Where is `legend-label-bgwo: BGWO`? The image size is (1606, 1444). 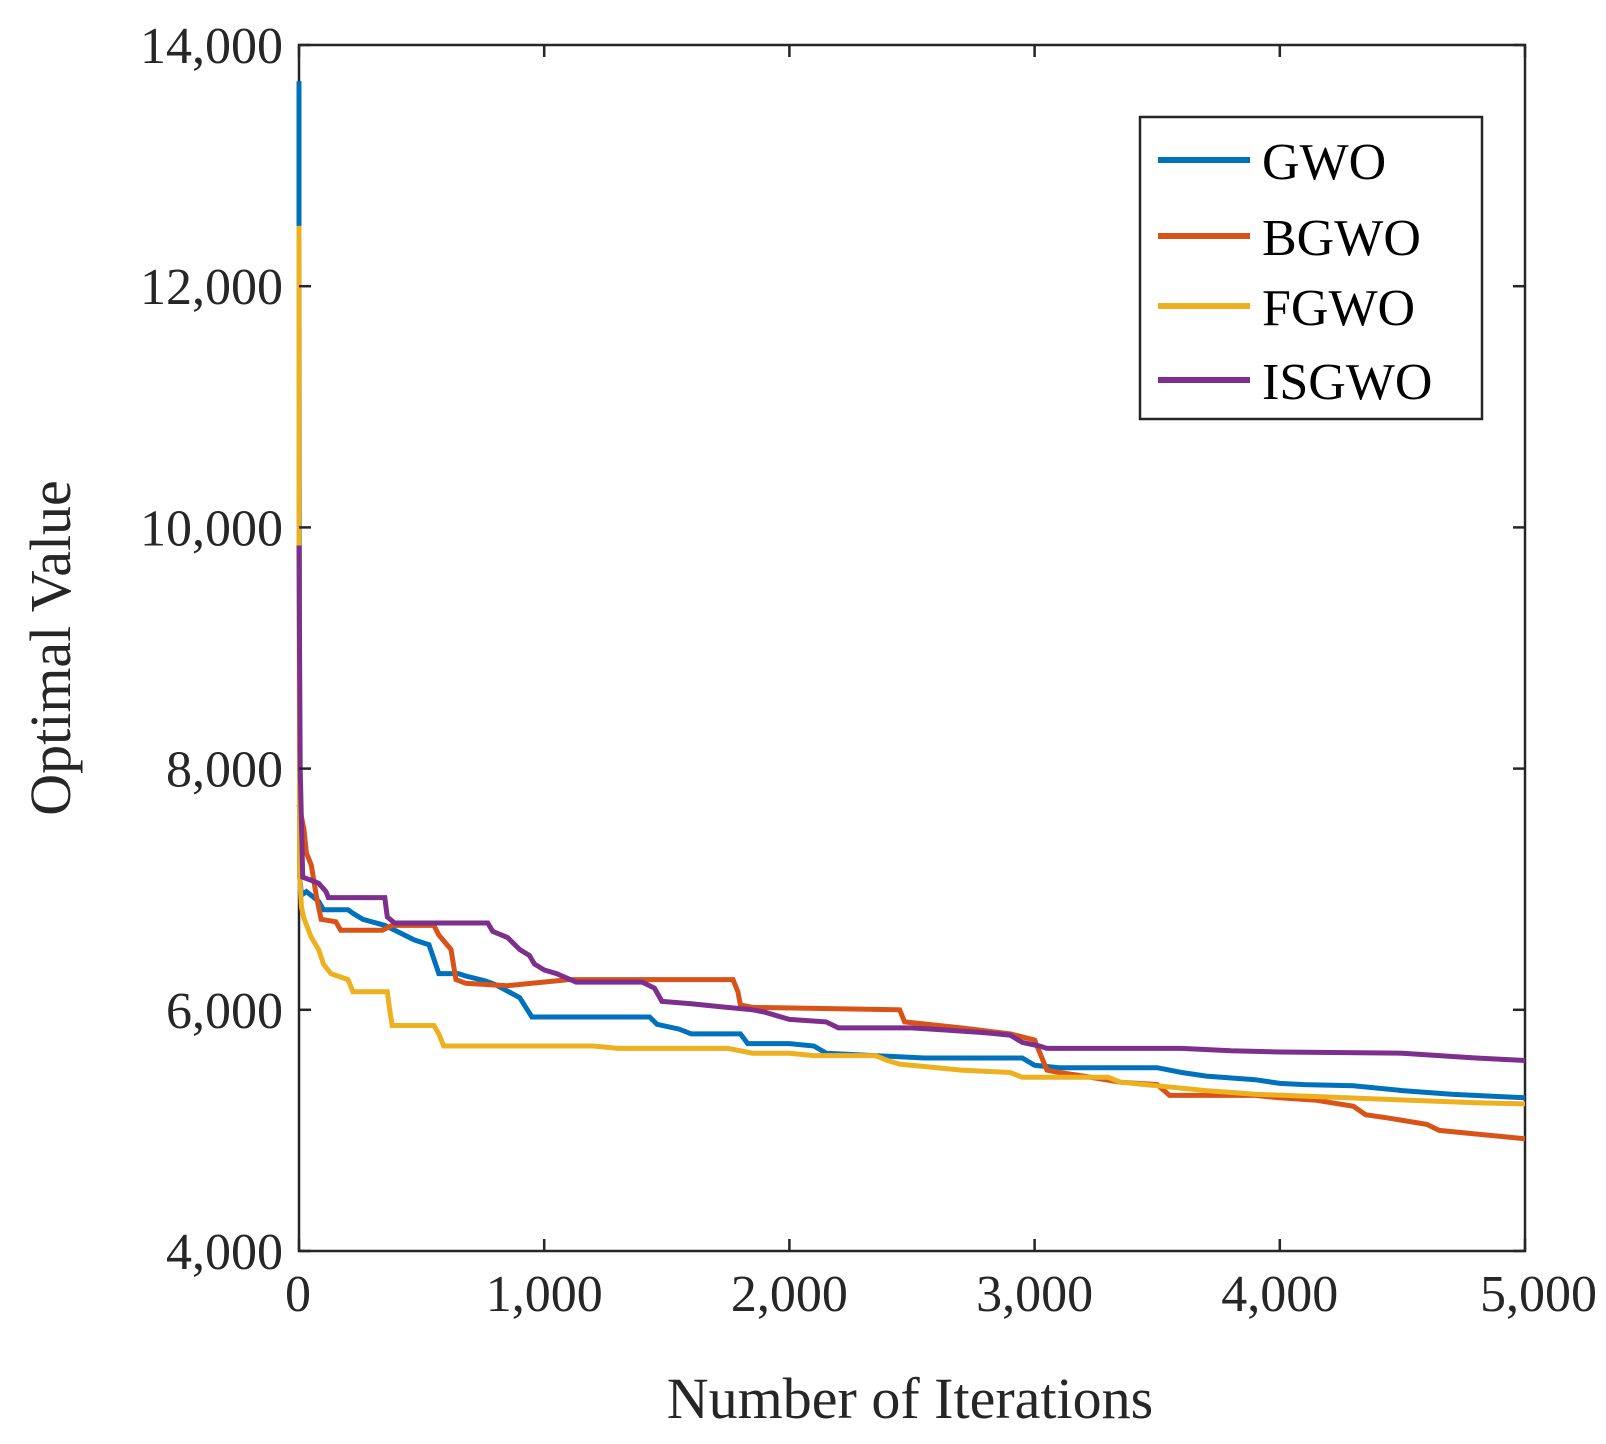
legend-label-bgwo: BGWO is located at coordinates (1341, 238).